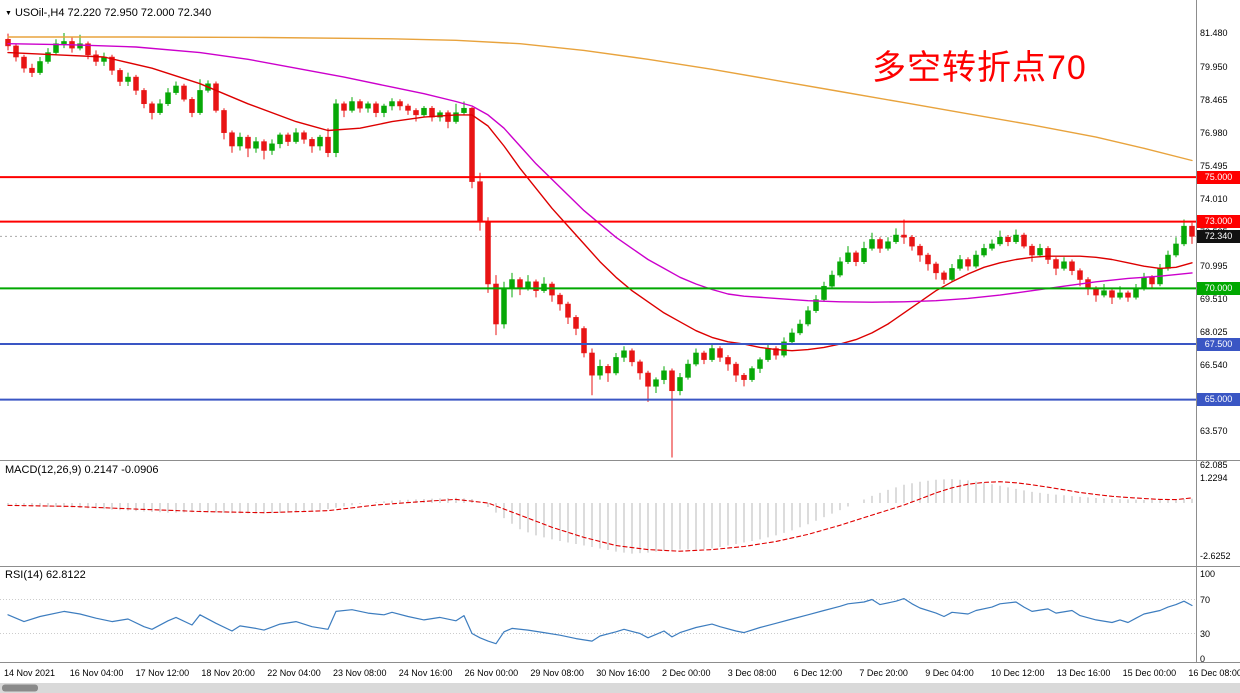  What do you see at coordinates (82, 470) in the screenshot?
I see `macd-indicator-label: MACD(12,26,9) 0.2147 -0.0906` at bounding box center [82, 470].